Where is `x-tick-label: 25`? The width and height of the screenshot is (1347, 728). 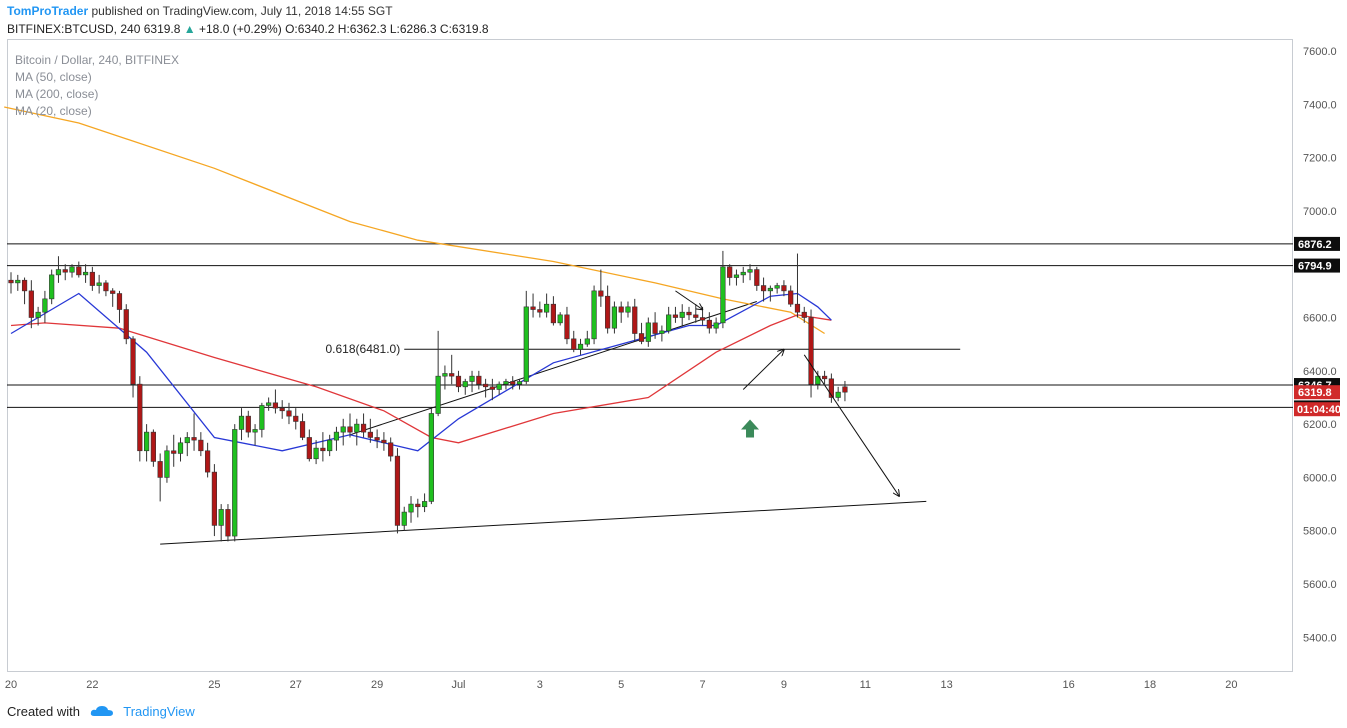
x-tick-label: 25 is located at coordinates (214, 685).